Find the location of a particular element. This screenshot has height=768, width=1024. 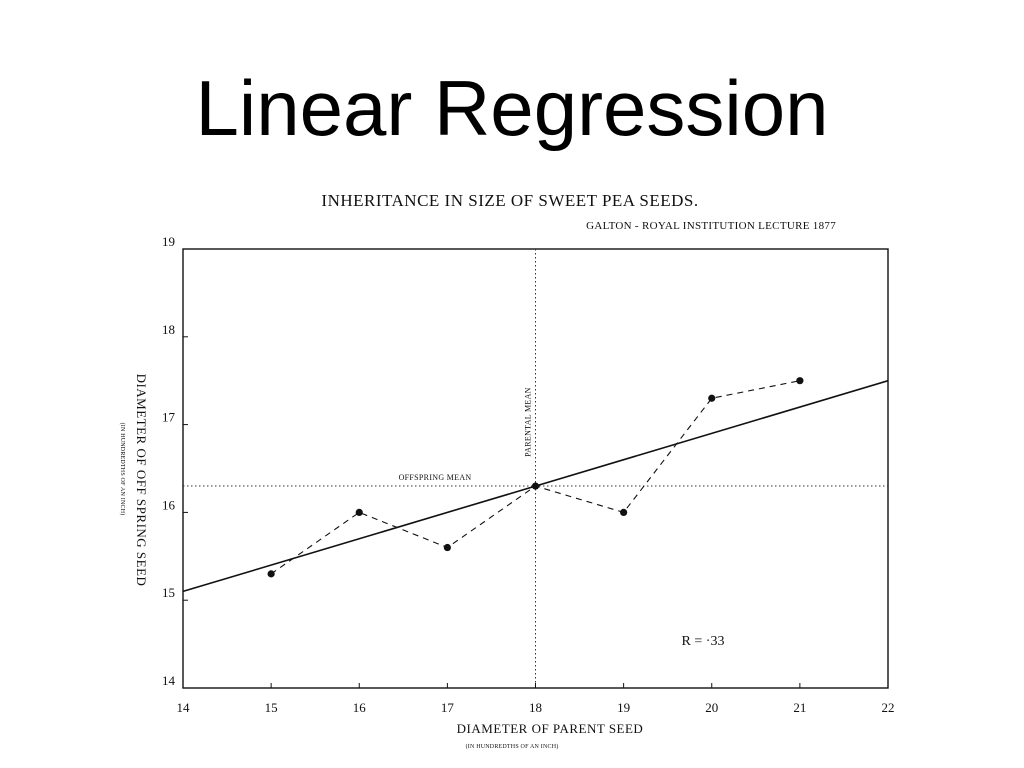

y-tick-label: 15 is located at coordinates (168, 592).